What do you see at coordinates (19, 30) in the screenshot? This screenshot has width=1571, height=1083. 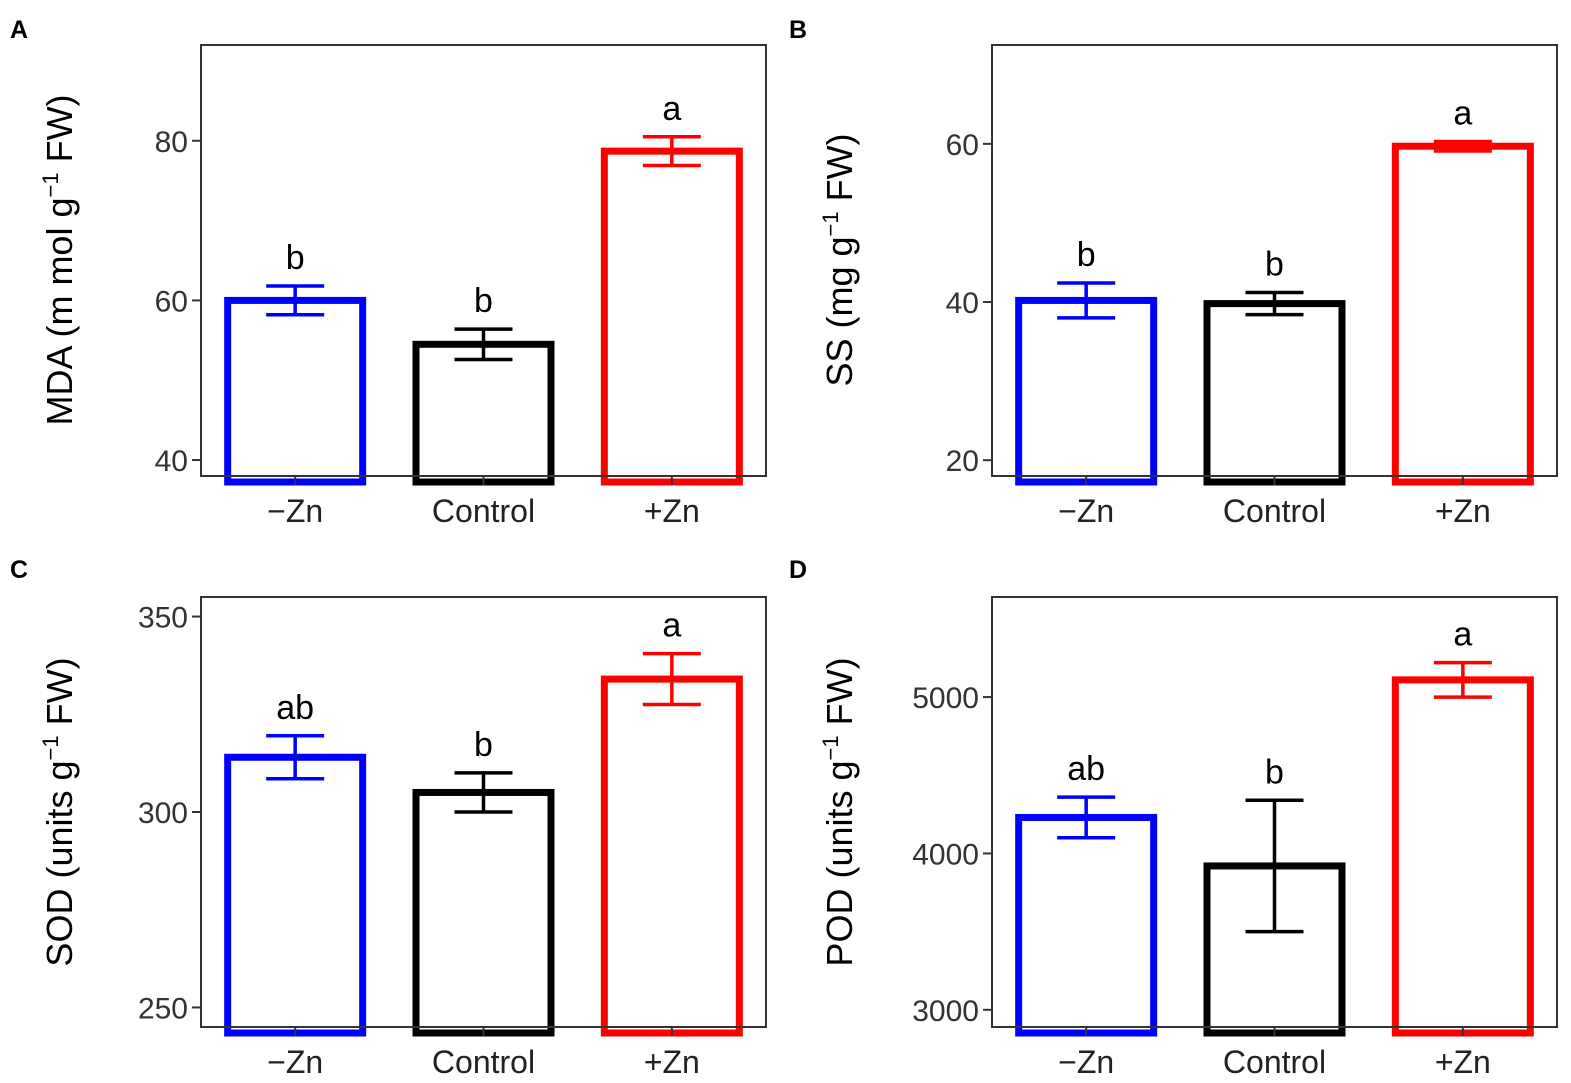 I see `panel-label: A` at bounding box center [19, 30].